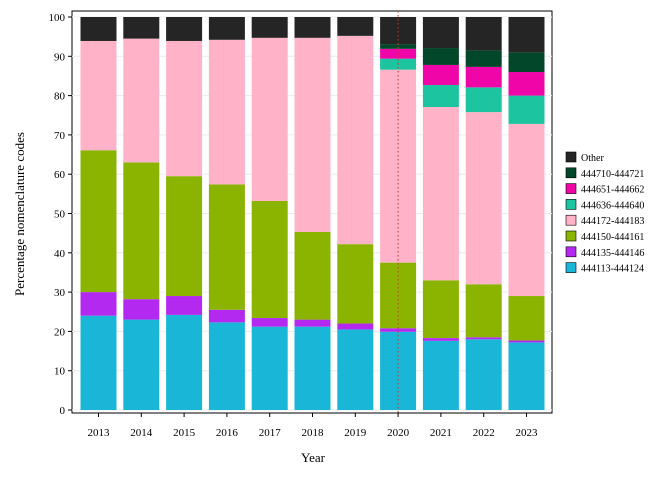 The width and height of the screenshot is (672, 480). I want to click on bar-segment-2016-other, so click(226, 28).